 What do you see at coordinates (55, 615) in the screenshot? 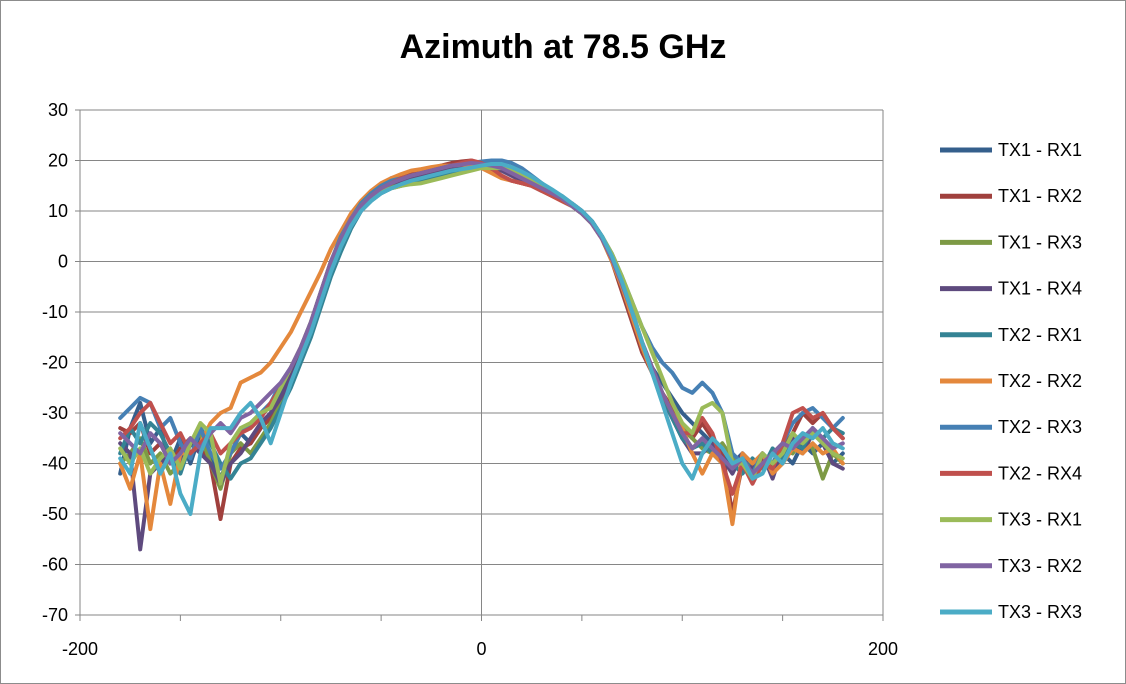
I see `y-tick-label: -70` at bounding box center [55, 615].